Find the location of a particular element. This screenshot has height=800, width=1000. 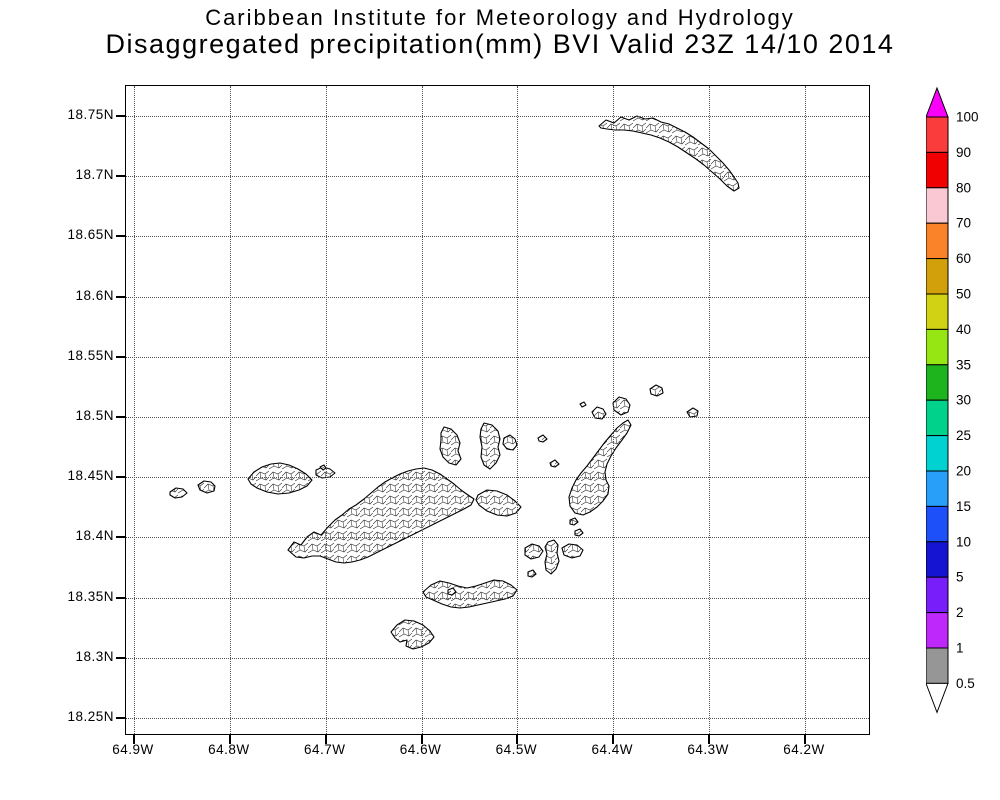

lat-tick-label: 18.65N is located at coordinates (90, 235).